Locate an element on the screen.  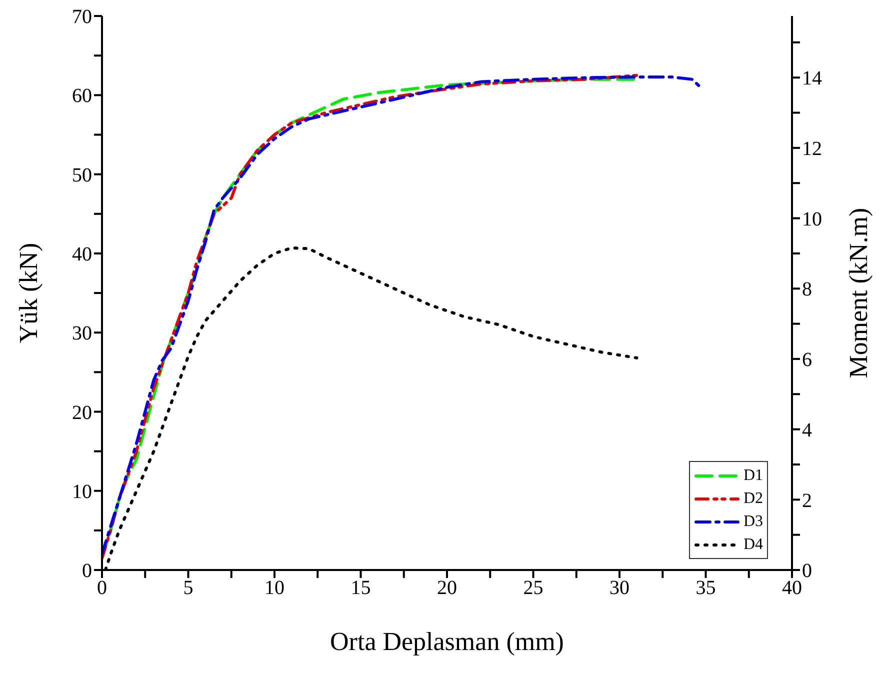
legend-label: D3 is located at coordinates (753, 521).